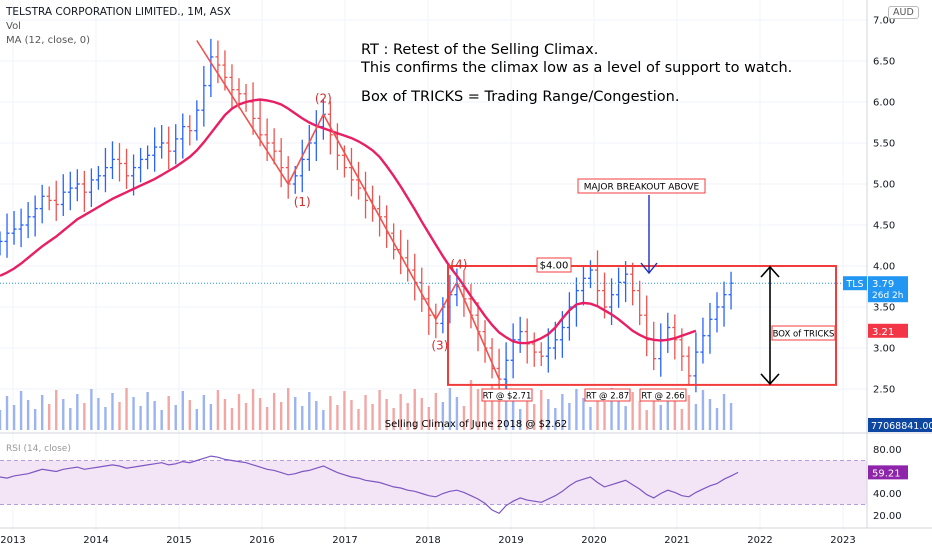 Image resolution: width=932 pixels, height=550 pixels. I want to click on top-price-label: $4.00, so click(554, 266).